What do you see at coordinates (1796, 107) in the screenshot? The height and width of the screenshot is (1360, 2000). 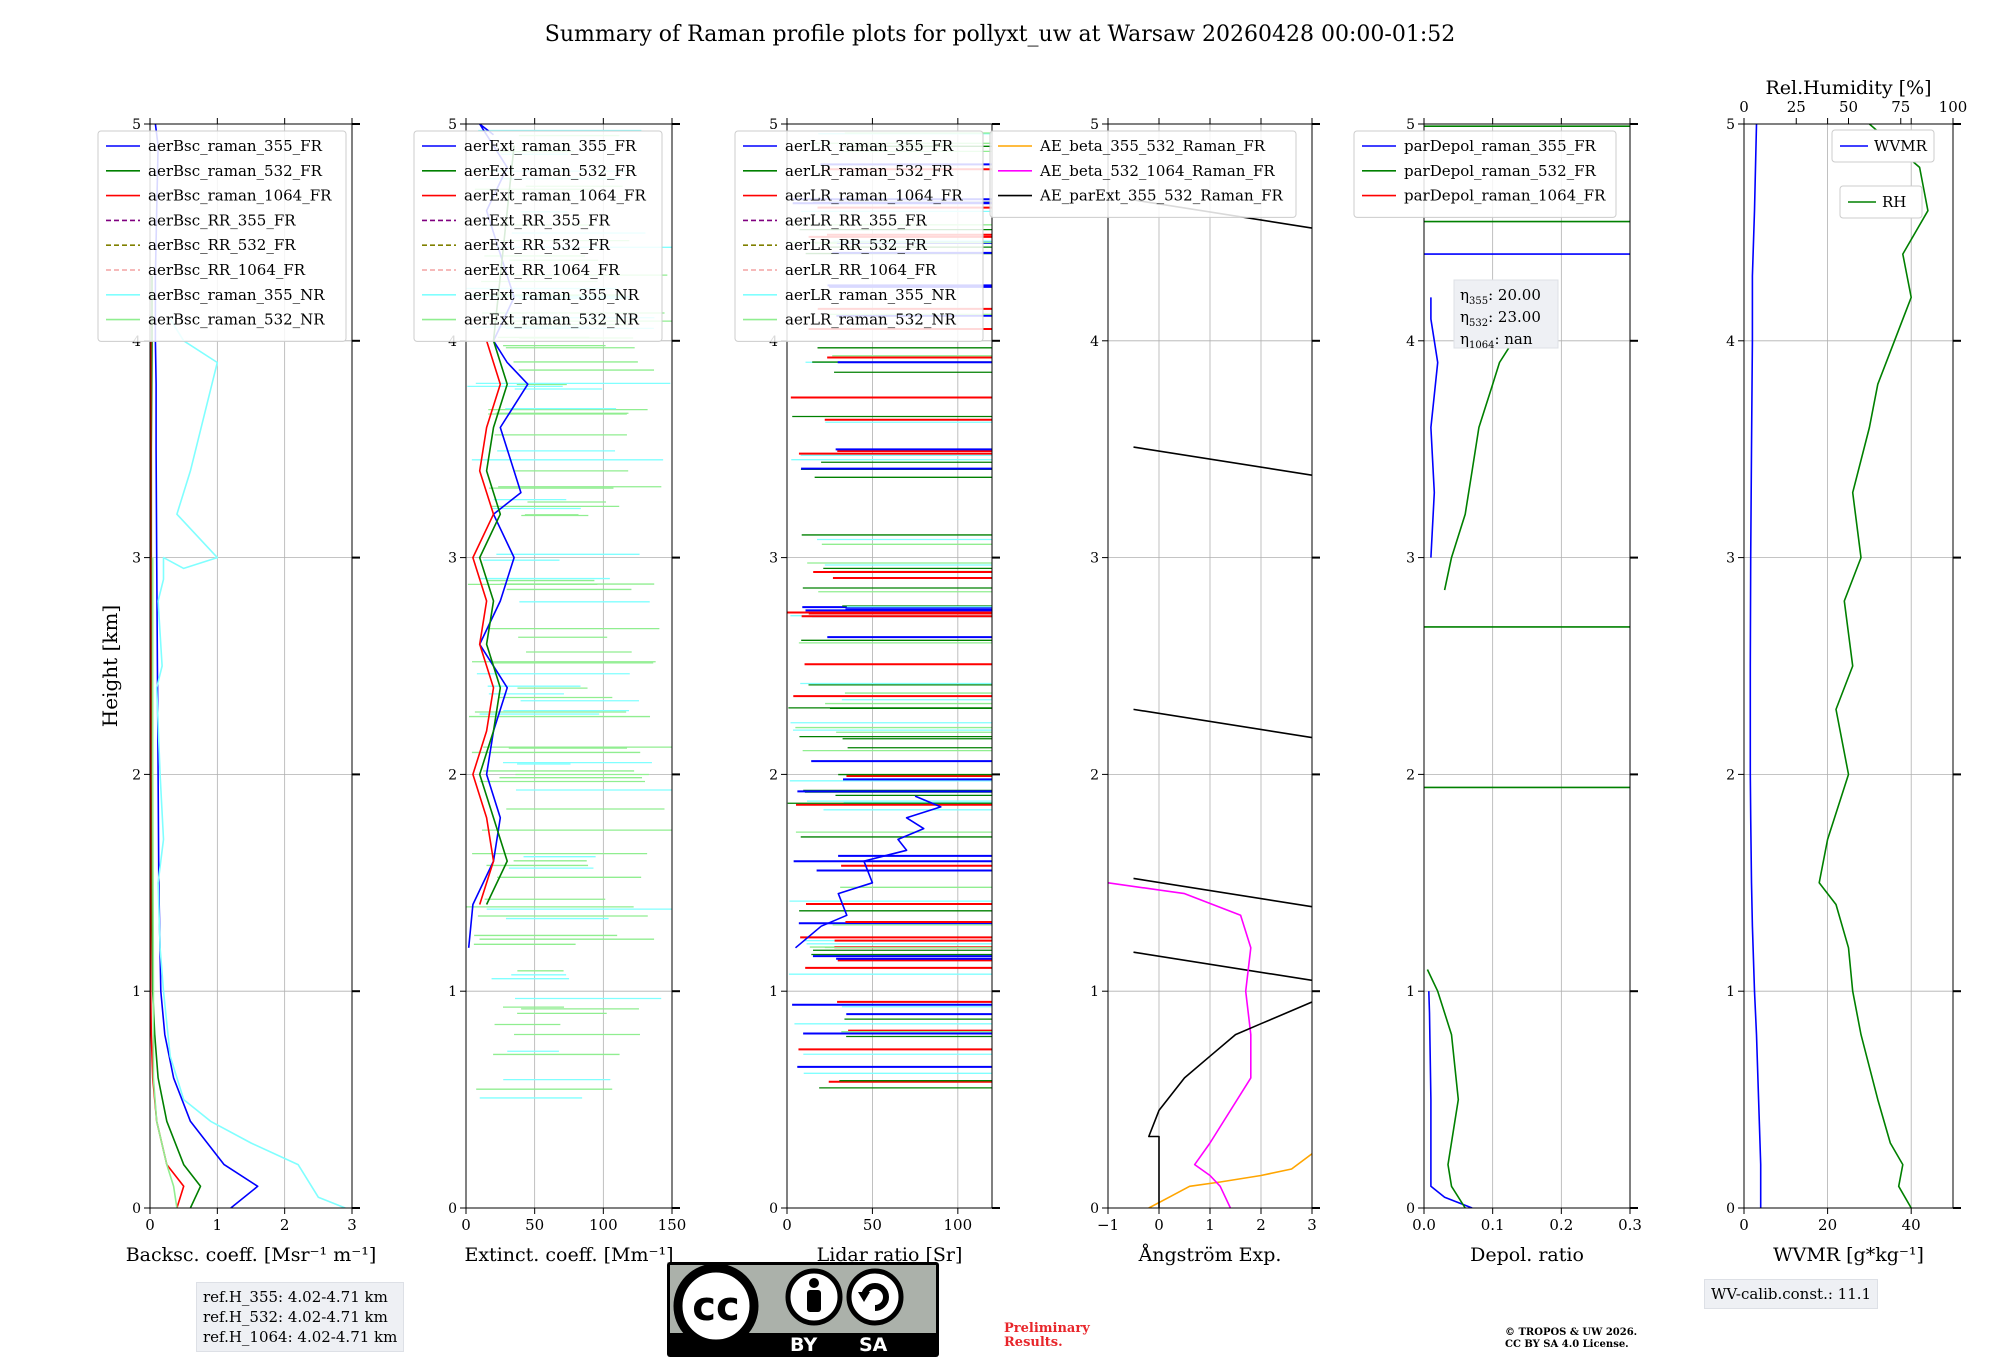 I see `top-x-tick-label: 25` at bounding box center [1796, 107].